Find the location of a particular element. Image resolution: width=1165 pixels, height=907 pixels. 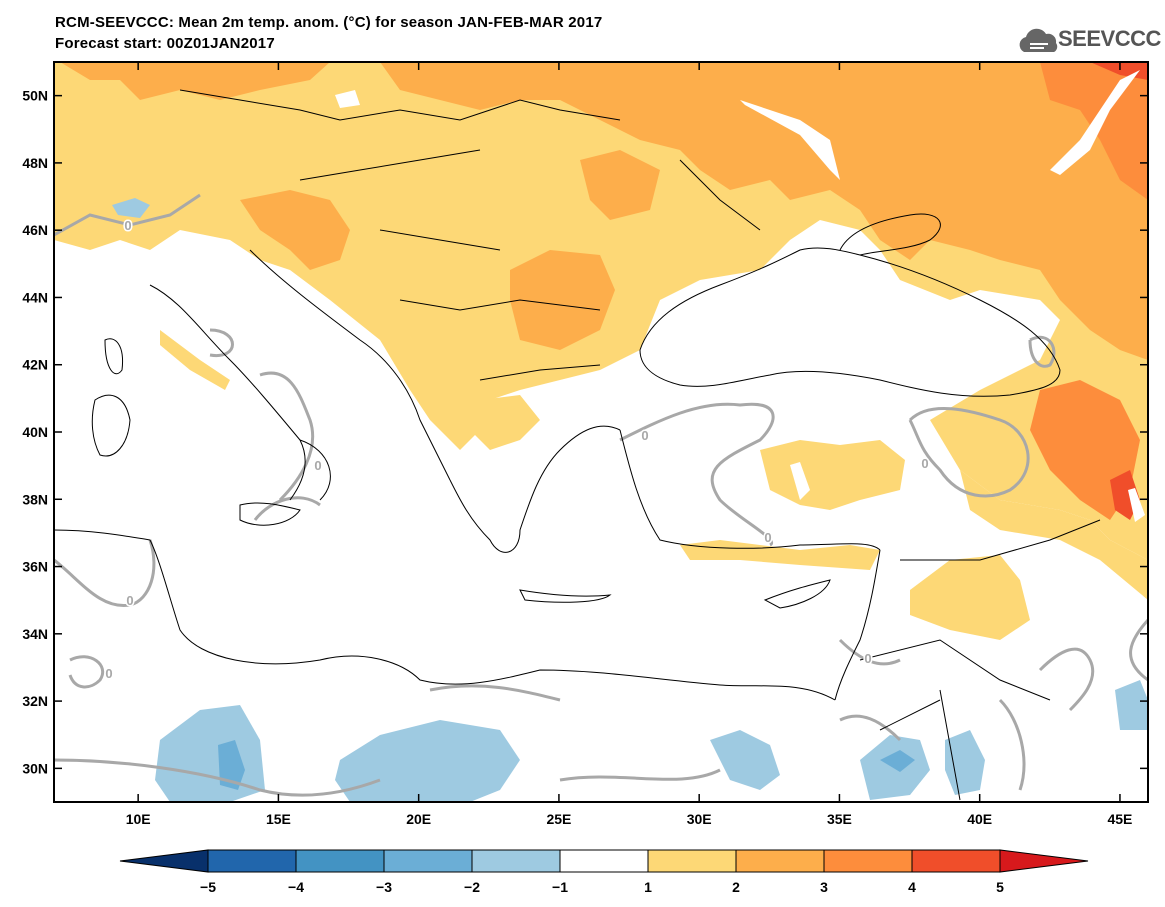

zero-contour-blacksea is located at coordinates (1042, 352).